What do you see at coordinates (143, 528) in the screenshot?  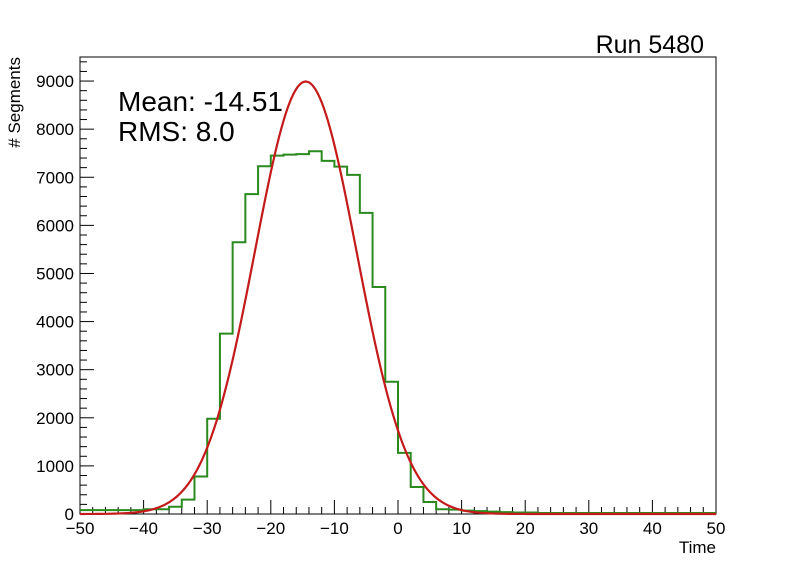 I see `x-tick-label: −40` at bounding box center [143, 528].